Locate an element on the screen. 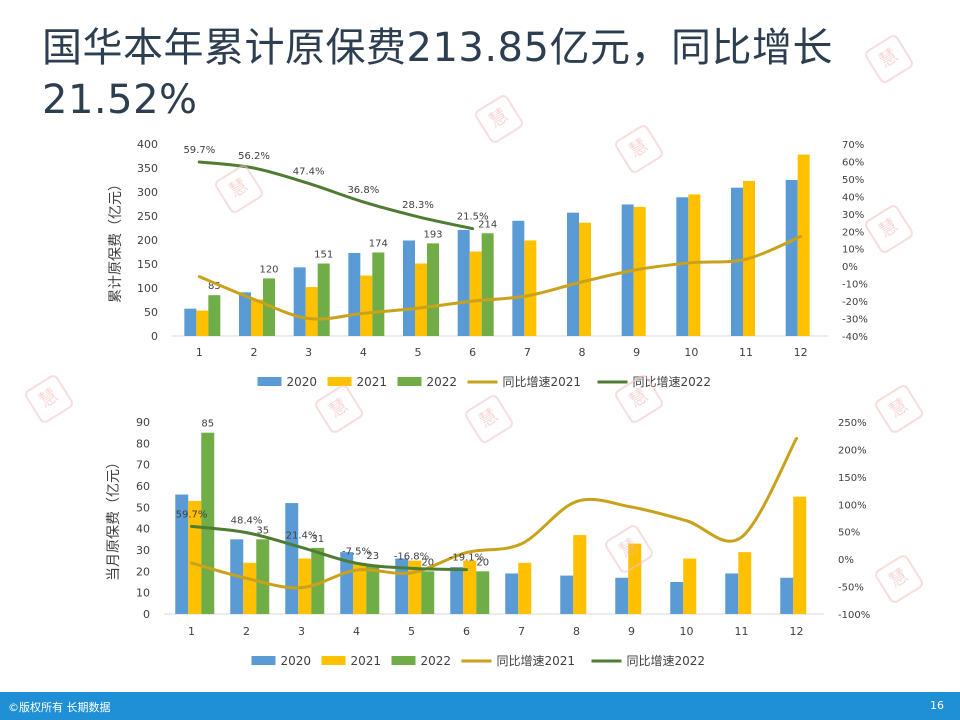 The image size is (960, 720). monthly-x-tick: 11 is located at coordinates (742, 631).